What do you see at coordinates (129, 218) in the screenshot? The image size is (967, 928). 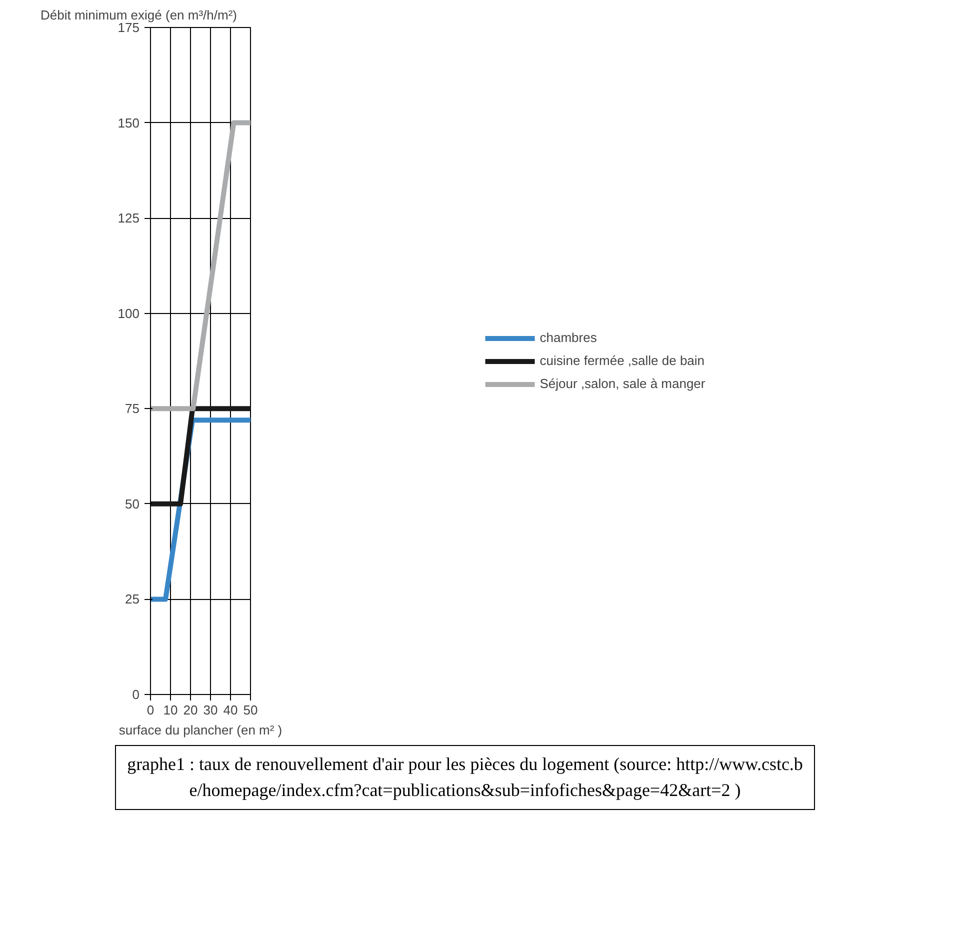 I see `y-tick-label: 125` at bounding box center [129, 218].